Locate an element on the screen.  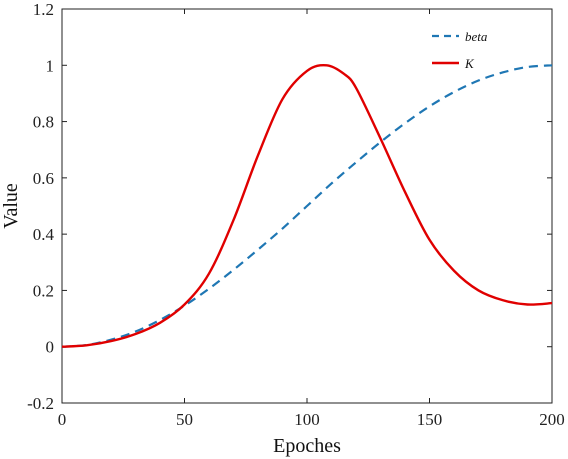
y-tick-label: 0.4 is located at coordinates (44, 234).